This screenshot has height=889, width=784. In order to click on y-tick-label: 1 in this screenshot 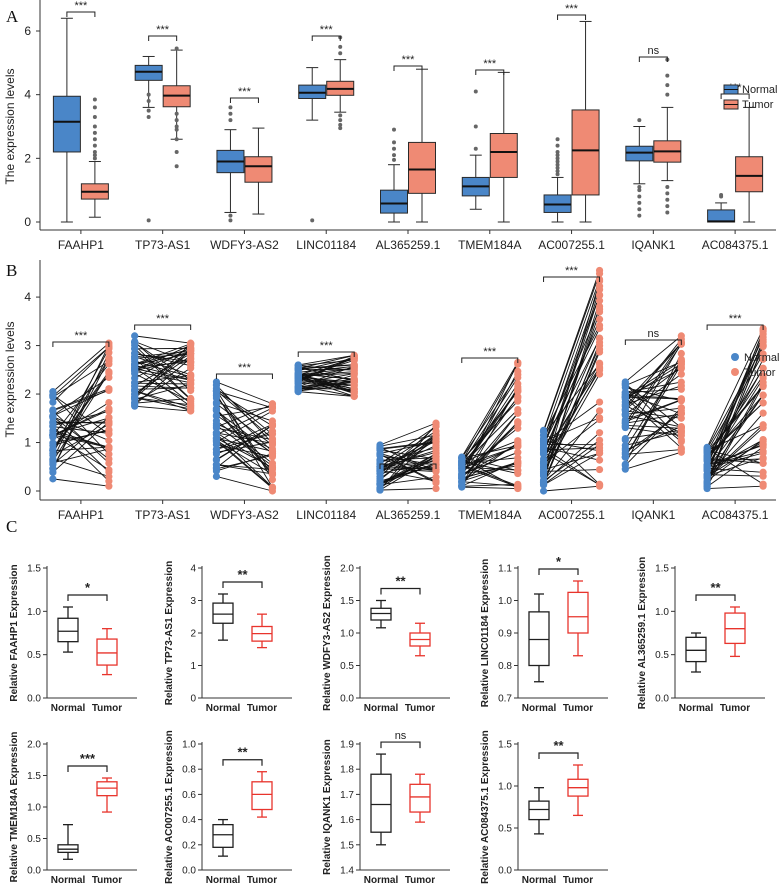, I will do `click(27, 443)`.